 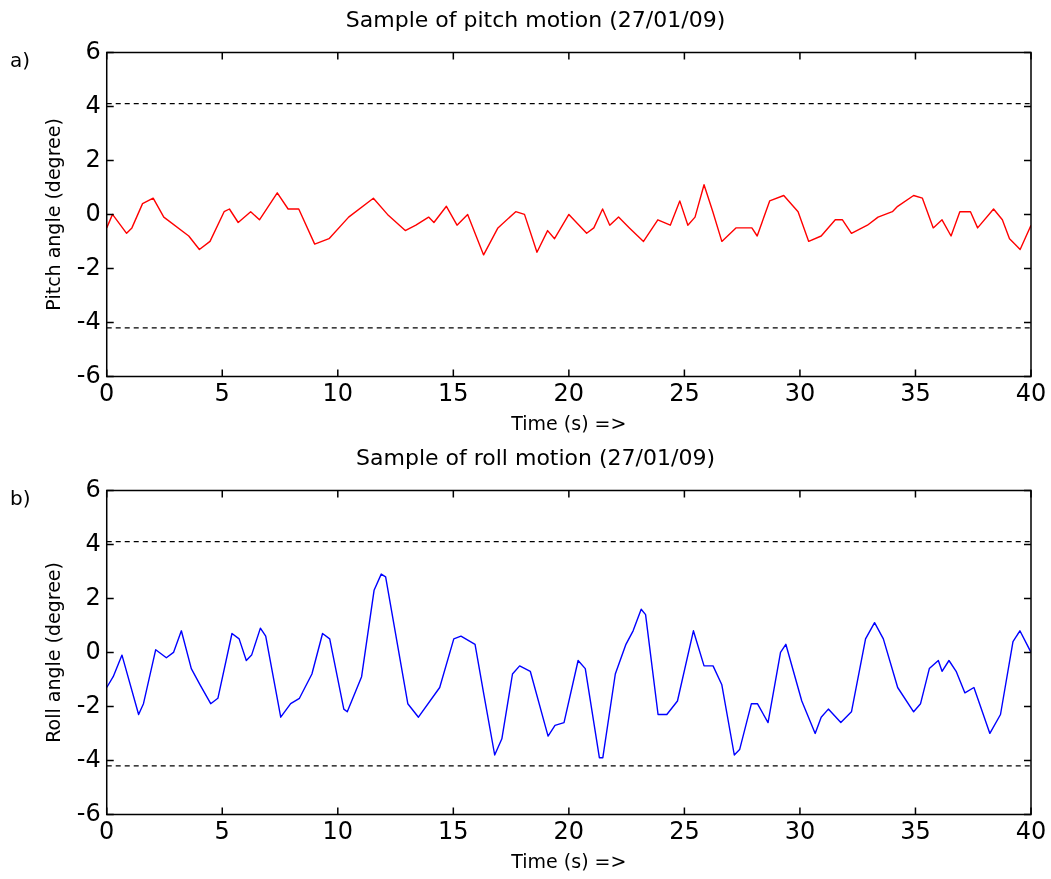 What do you see at coordinates (20, 498) in the screenshot?
I see `text: b)` at bounding box center [20, 498].